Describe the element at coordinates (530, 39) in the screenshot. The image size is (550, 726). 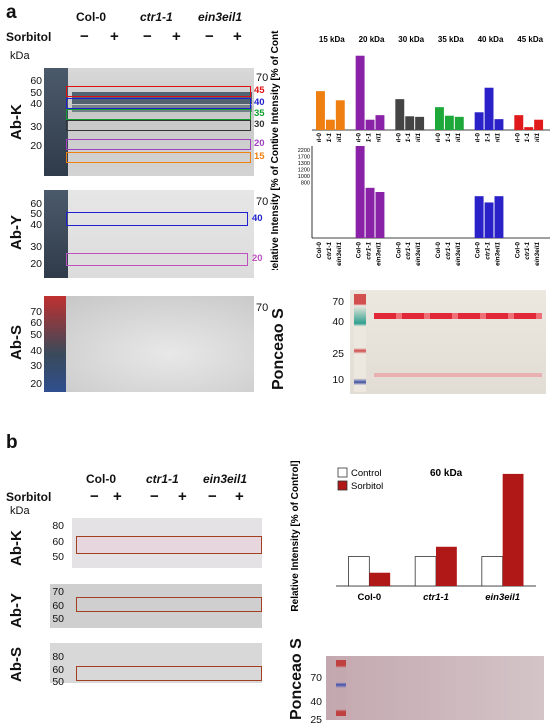
I see `group-label: 45 kDa` at that location.